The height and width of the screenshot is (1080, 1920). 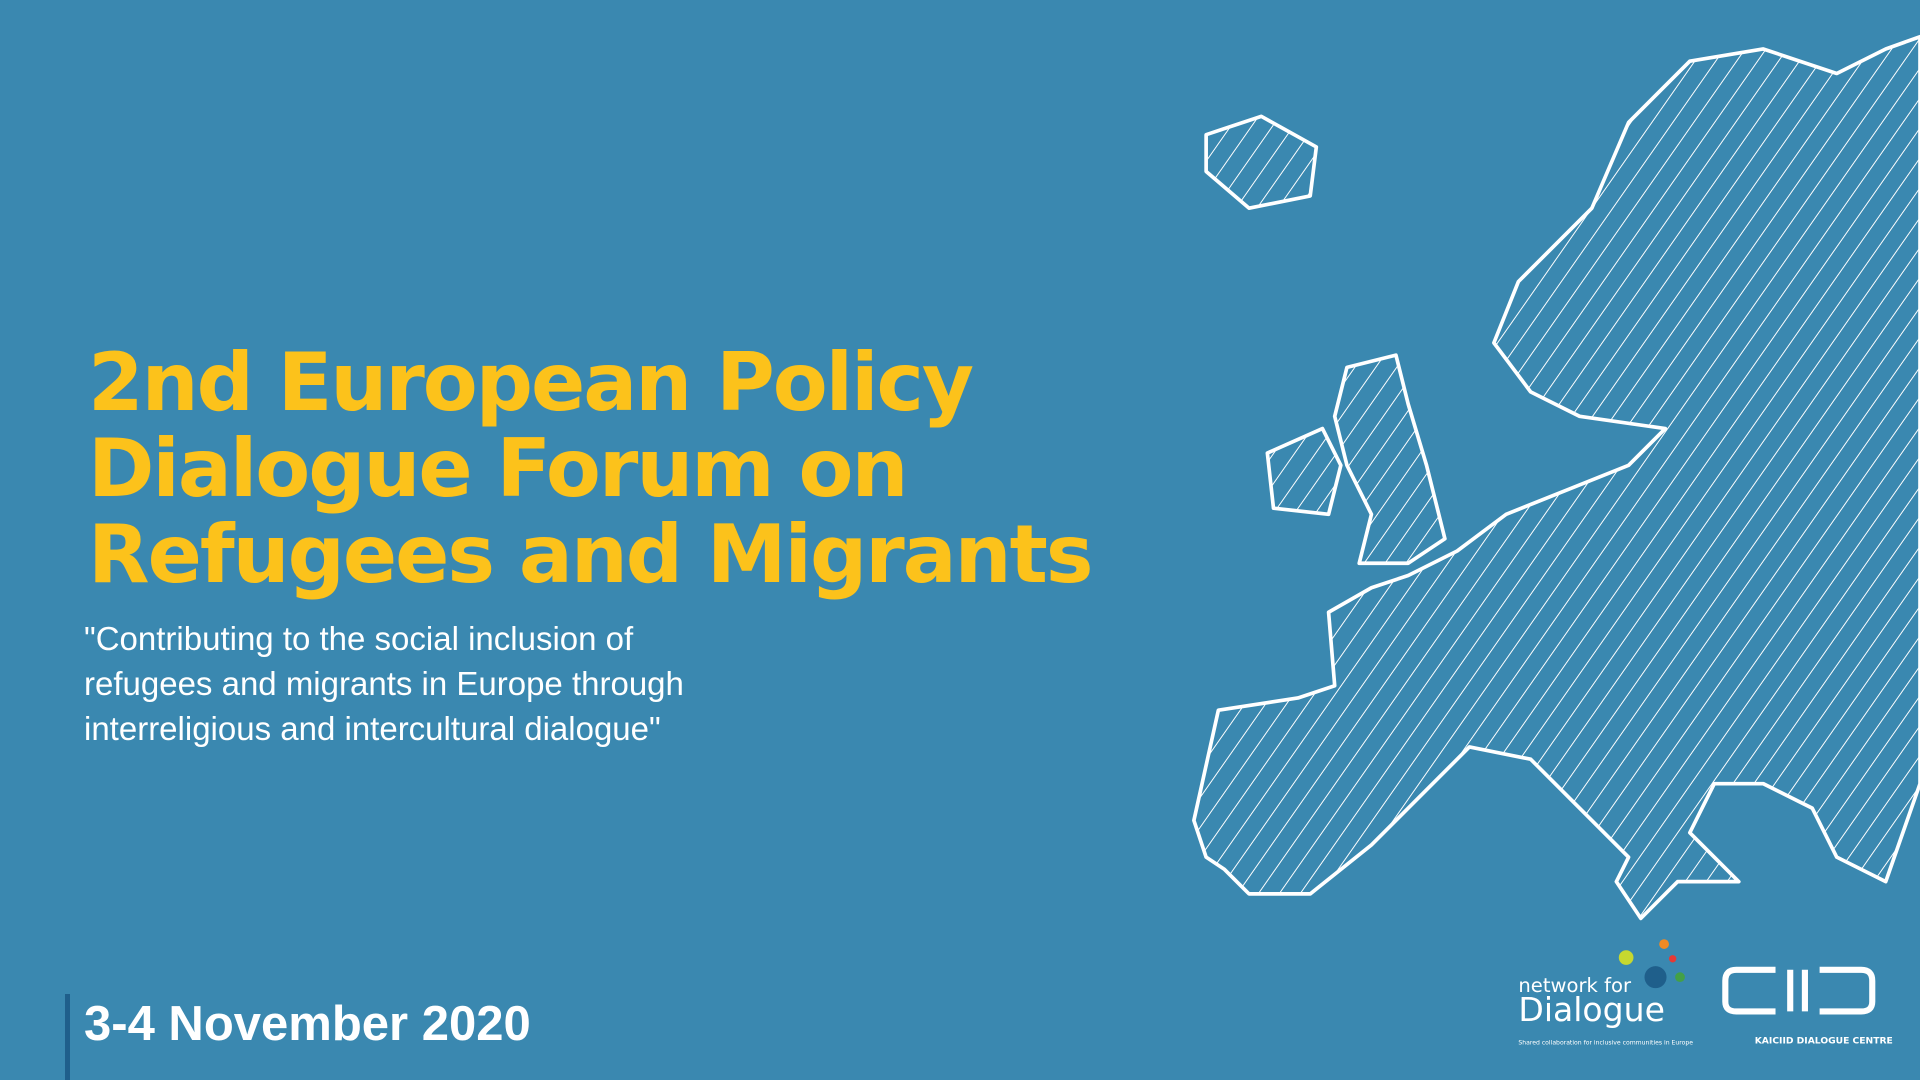 I want to click on date-bar, so click(x=67, y=1037).